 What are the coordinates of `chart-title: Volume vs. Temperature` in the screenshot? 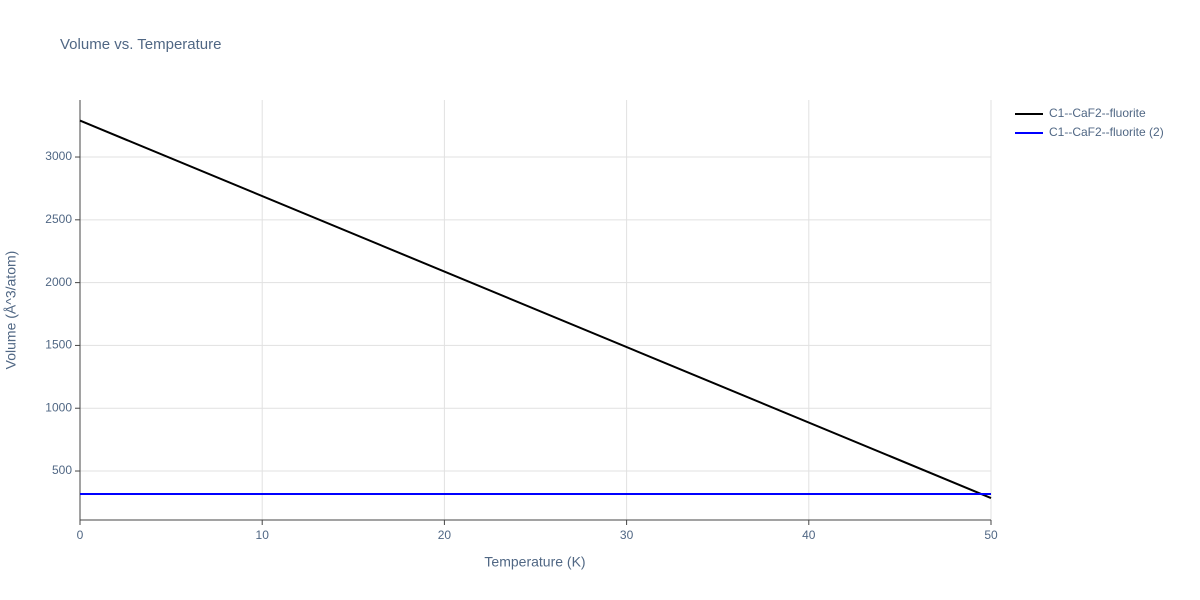 It's located at (140, 44).